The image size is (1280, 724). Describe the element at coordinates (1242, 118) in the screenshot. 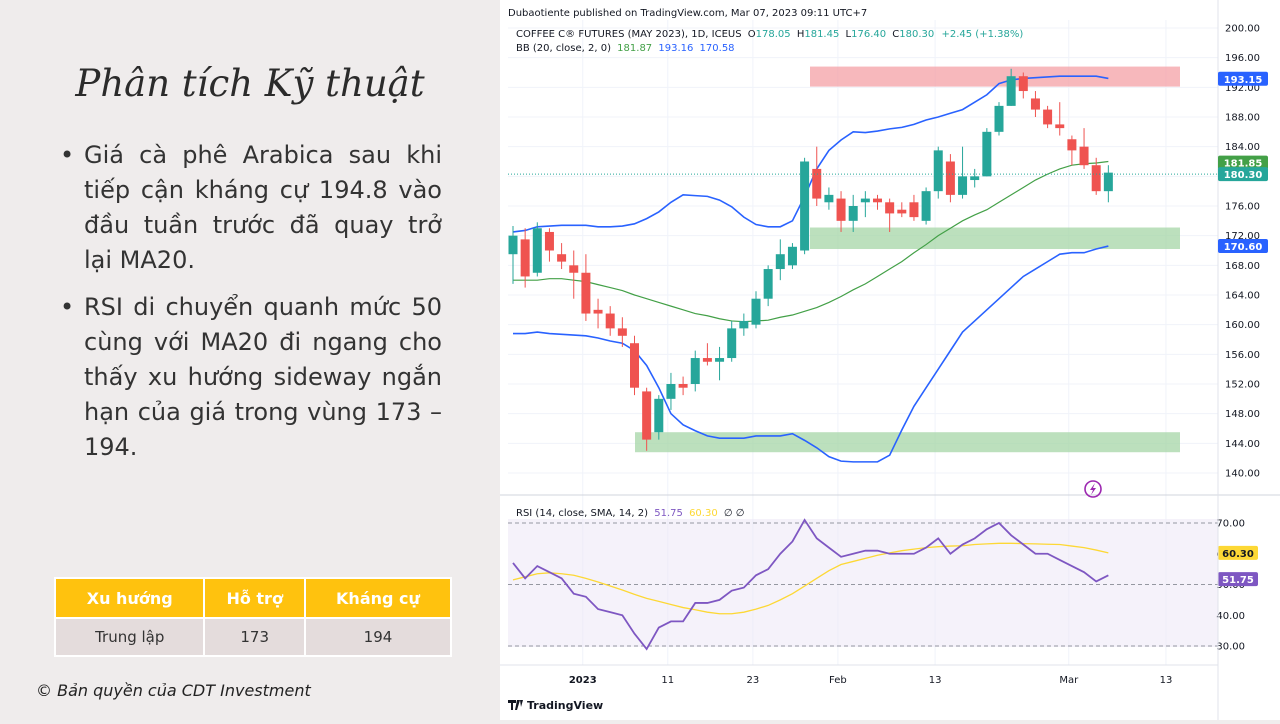

I see `price-tick-label: 188.00` at that location.